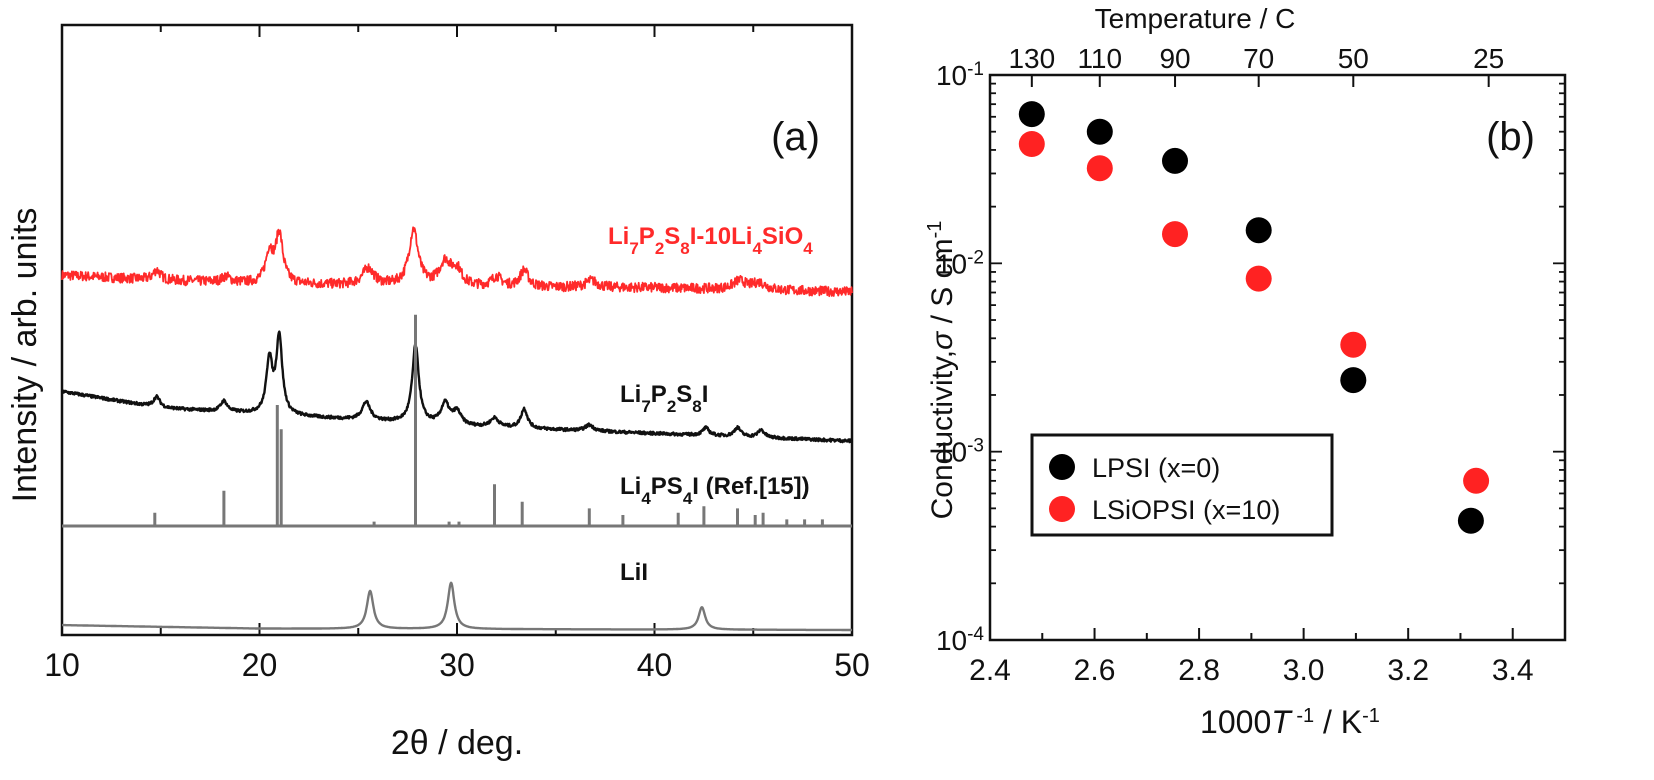  I want to click on conductivity-x-tick-label: 3.4, so click(1513, 670).